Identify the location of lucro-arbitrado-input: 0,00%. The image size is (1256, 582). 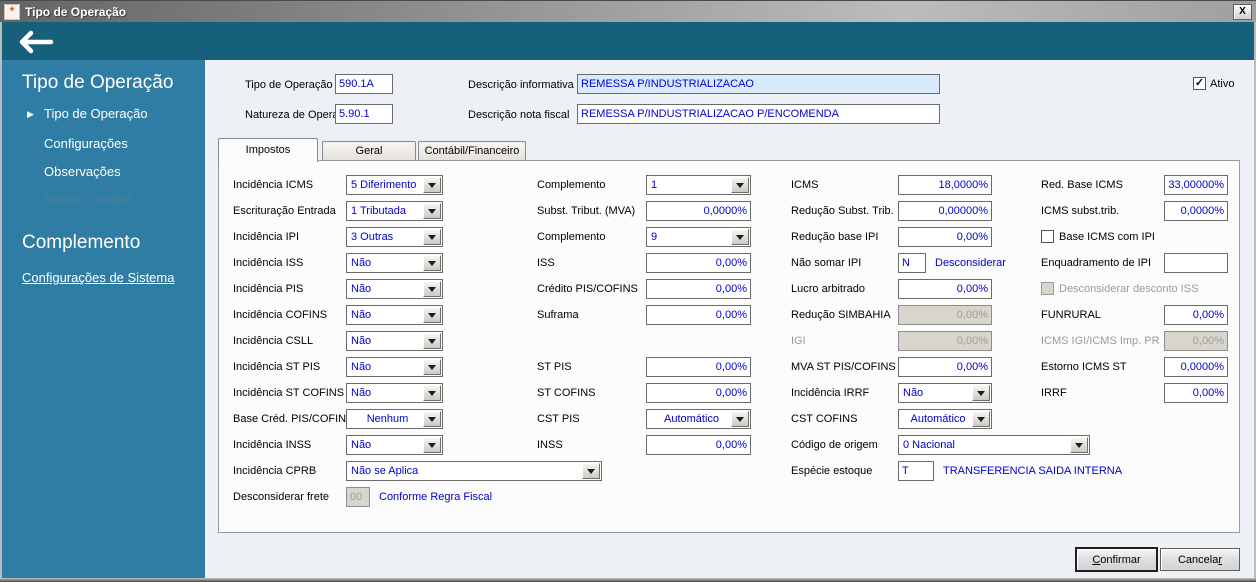
(945, 289).